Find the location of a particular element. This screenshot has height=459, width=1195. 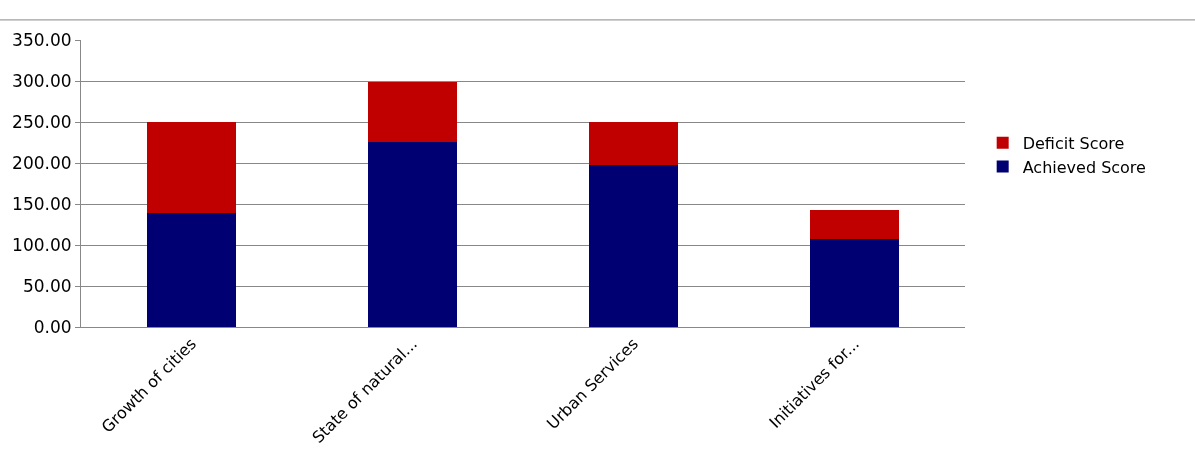

y-tick-label: 250.00 is located at coordinates (42, 121).